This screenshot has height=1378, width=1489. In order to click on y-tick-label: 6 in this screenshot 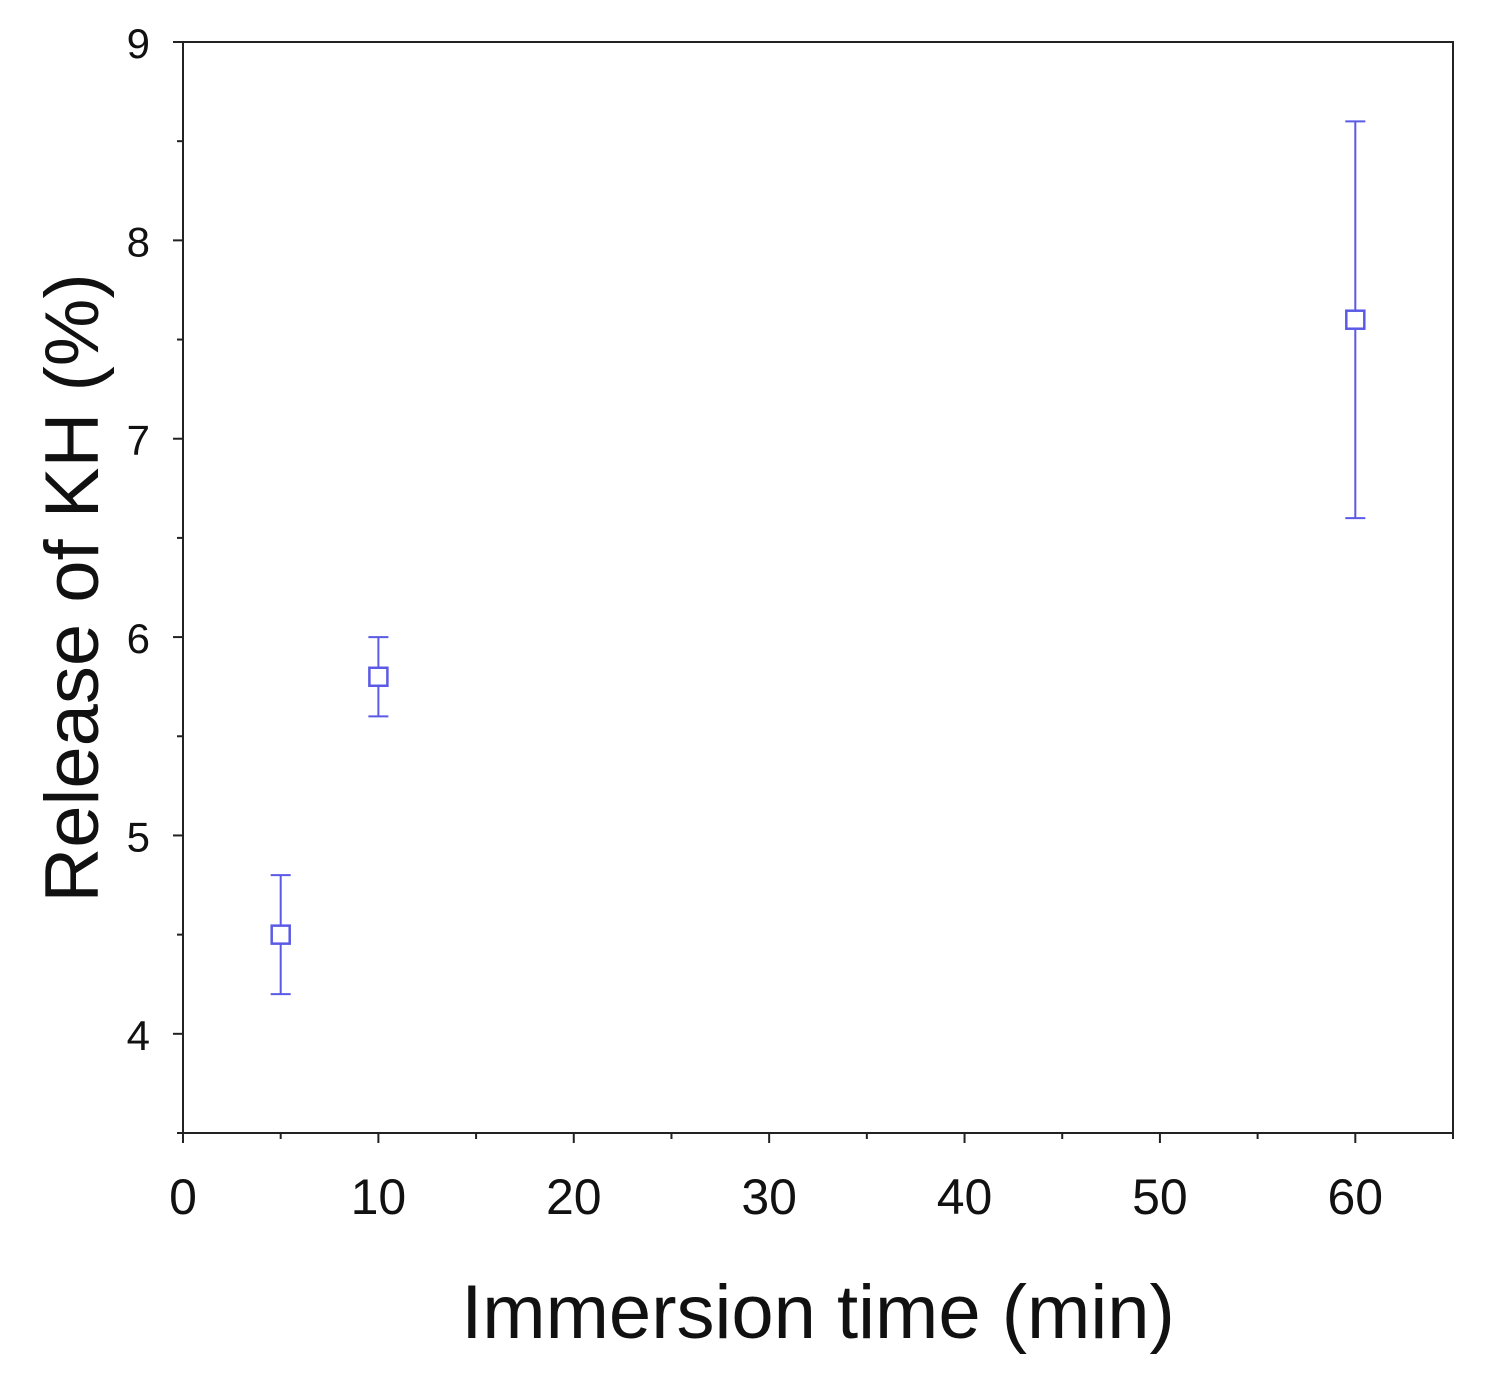, I will do `click(138, 638)`.